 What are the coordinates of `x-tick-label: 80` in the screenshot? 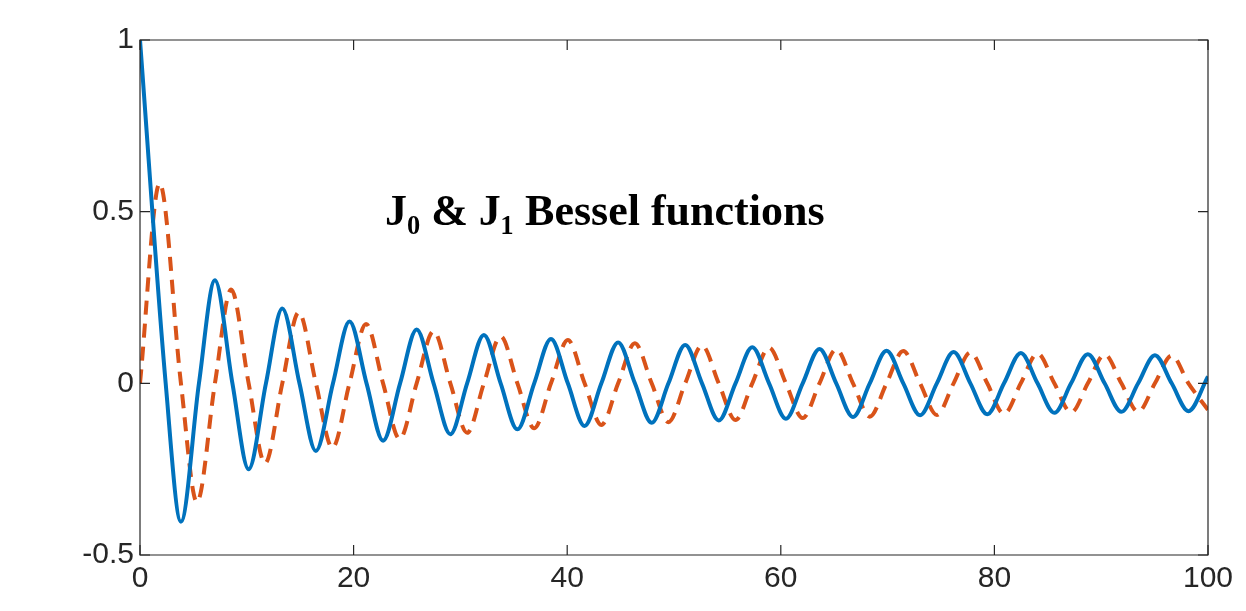 It's located at (994, 577).